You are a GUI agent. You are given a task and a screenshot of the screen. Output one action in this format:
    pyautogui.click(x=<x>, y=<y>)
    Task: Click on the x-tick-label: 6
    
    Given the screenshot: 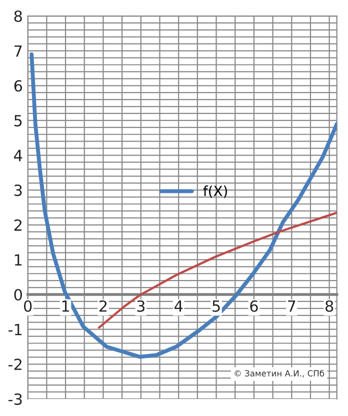 What is the action you would take?
    pyautogui.click(x=254, y=306)
    